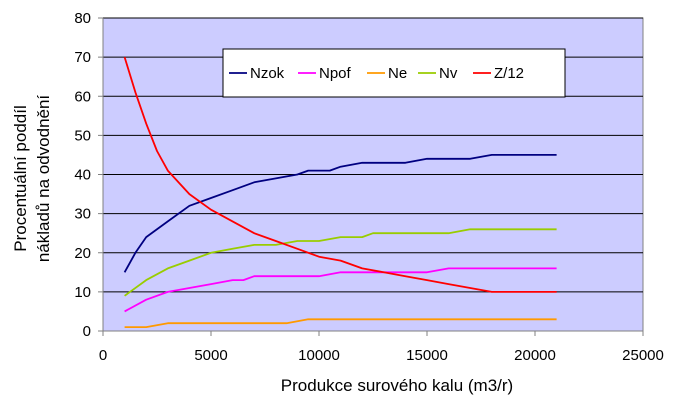 Image resolution: width=676 pixels, height=401 pixels. Describe the element at coordinates (340, 262) in the screenshot. I see `series-line-nv` at that location.